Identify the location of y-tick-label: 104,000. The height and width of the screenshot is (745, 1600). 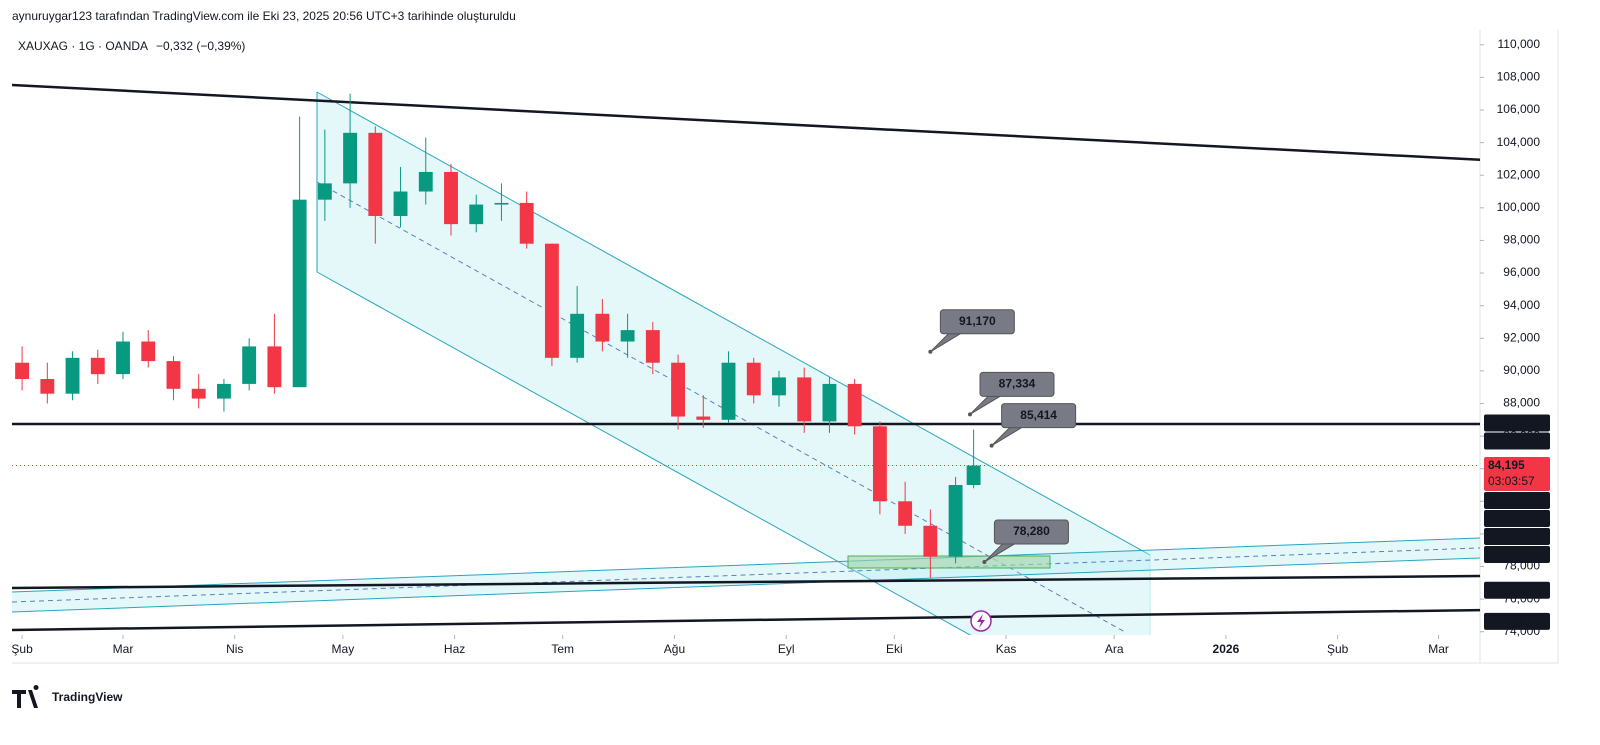
(1519, 142).